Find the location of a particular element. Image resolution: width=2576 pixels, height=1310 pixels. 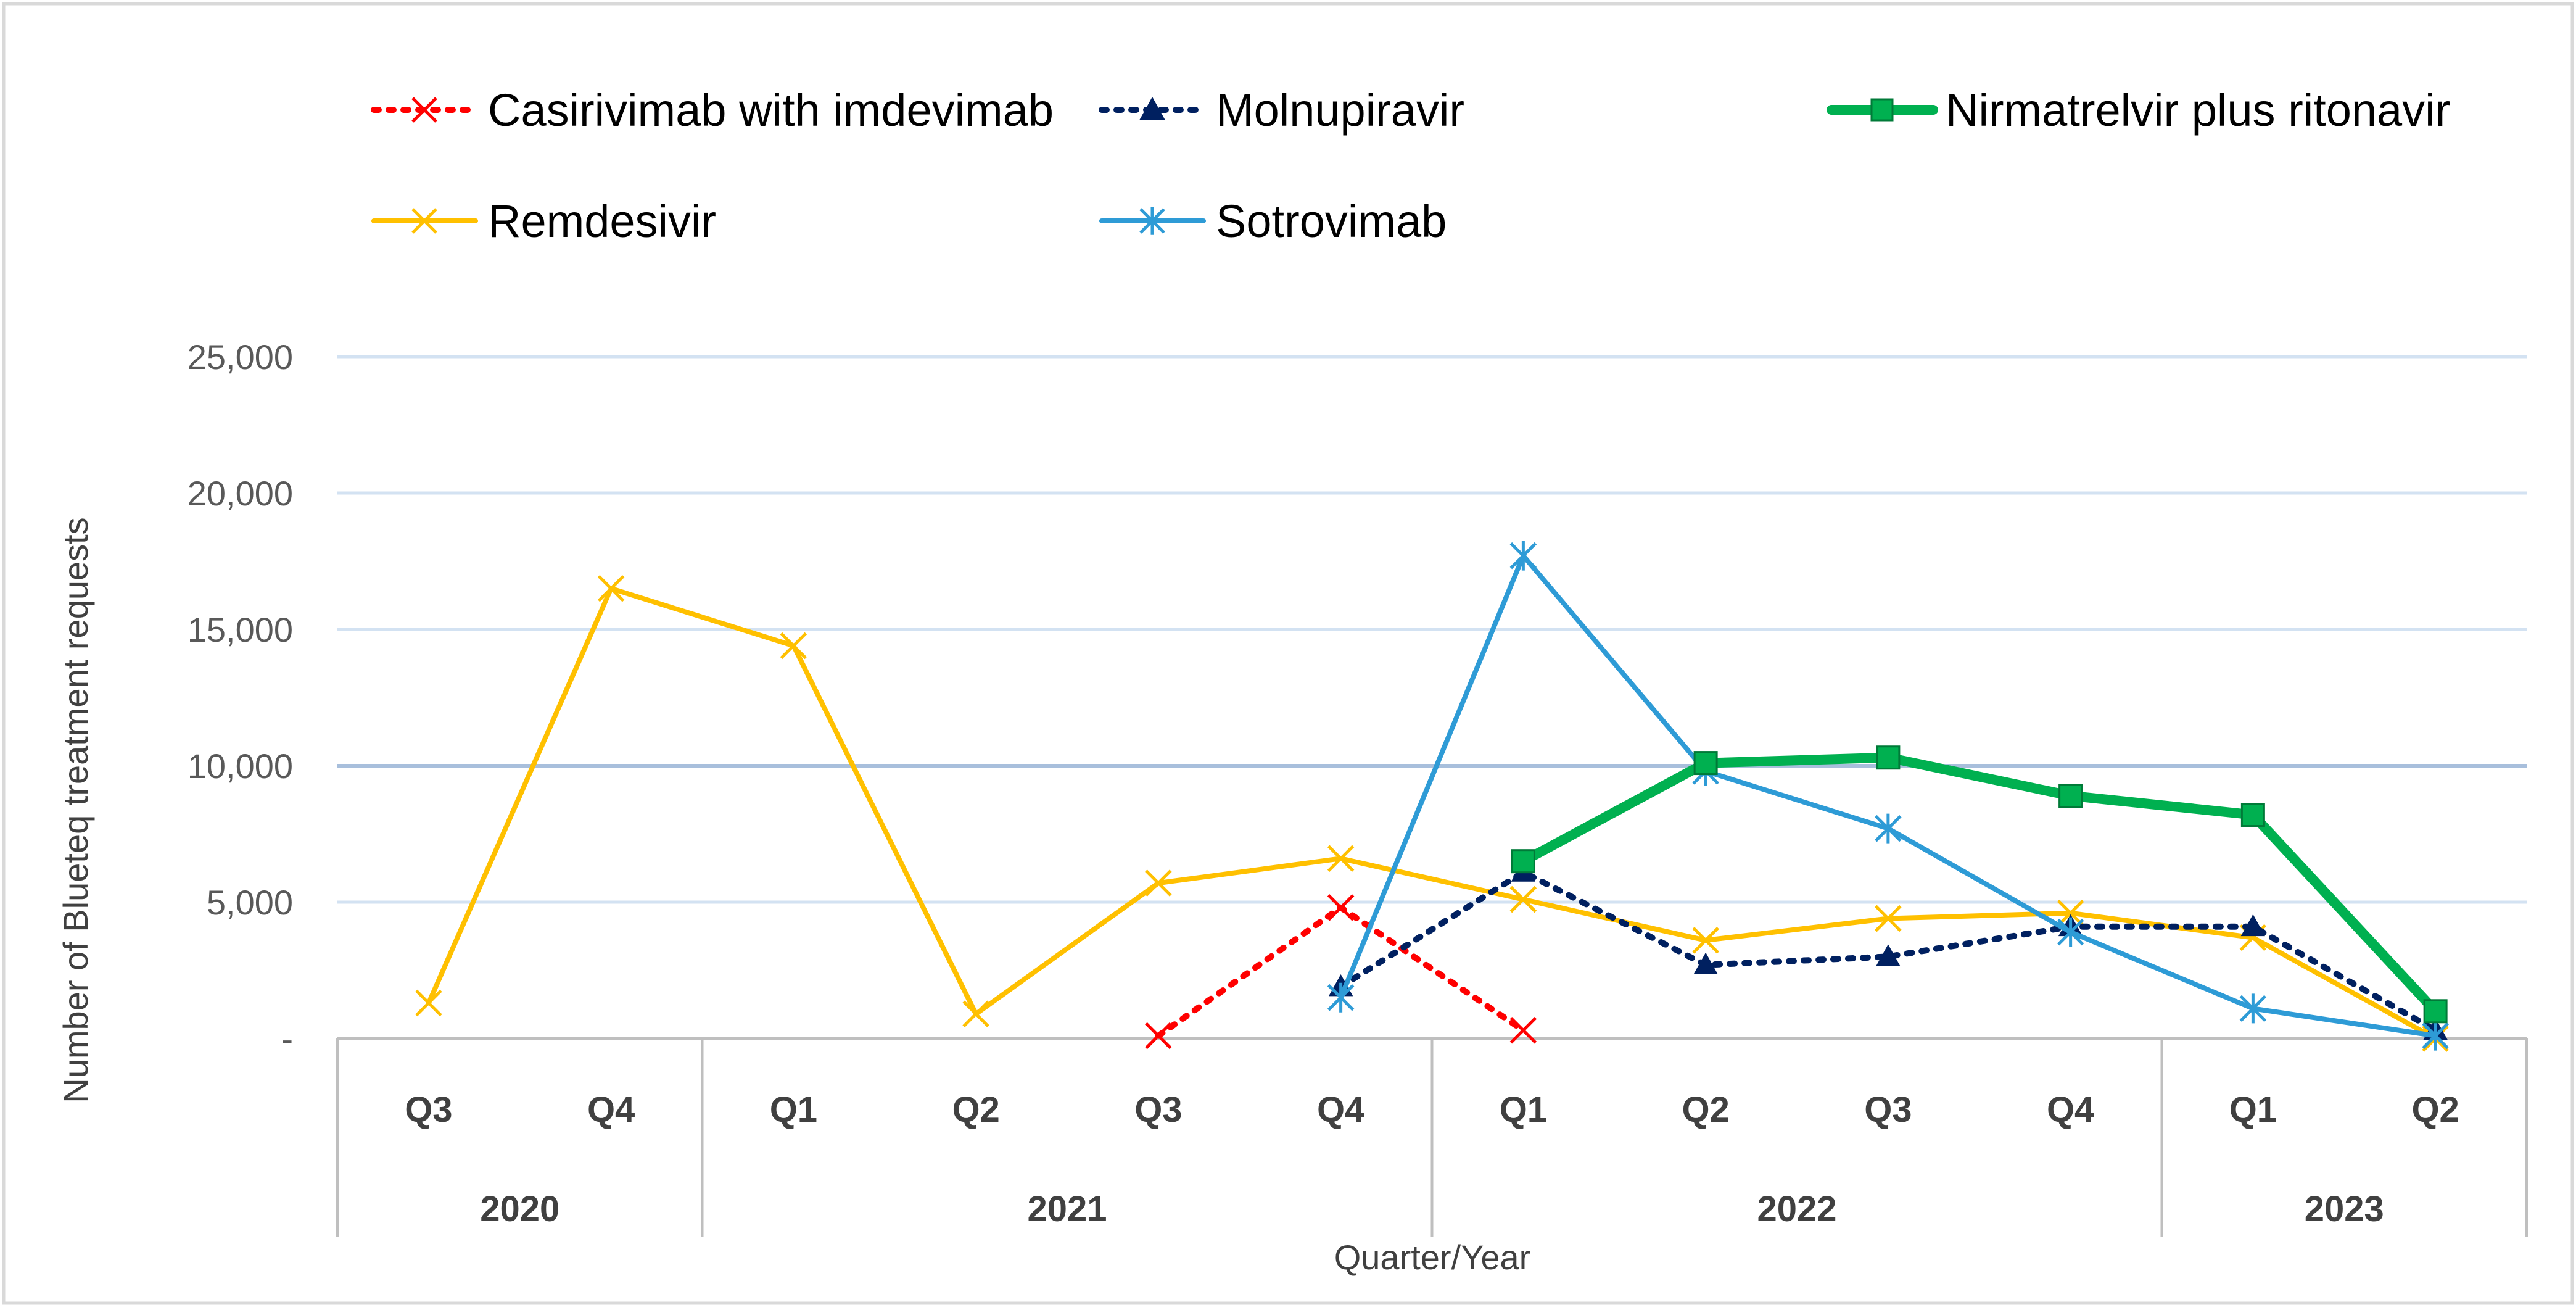

legend-label: Remdesivir is located at coordinates (602, 221).